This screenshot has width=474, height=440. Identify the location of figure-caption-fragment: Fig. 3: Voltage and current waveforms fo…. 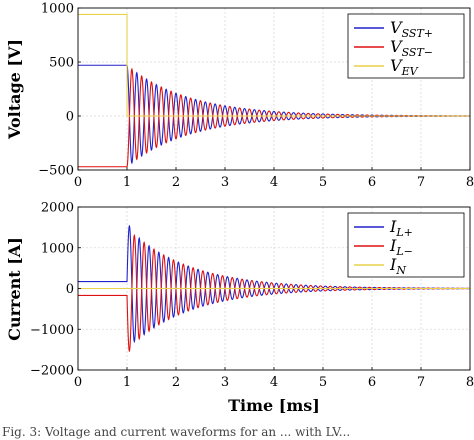
(176, 432).